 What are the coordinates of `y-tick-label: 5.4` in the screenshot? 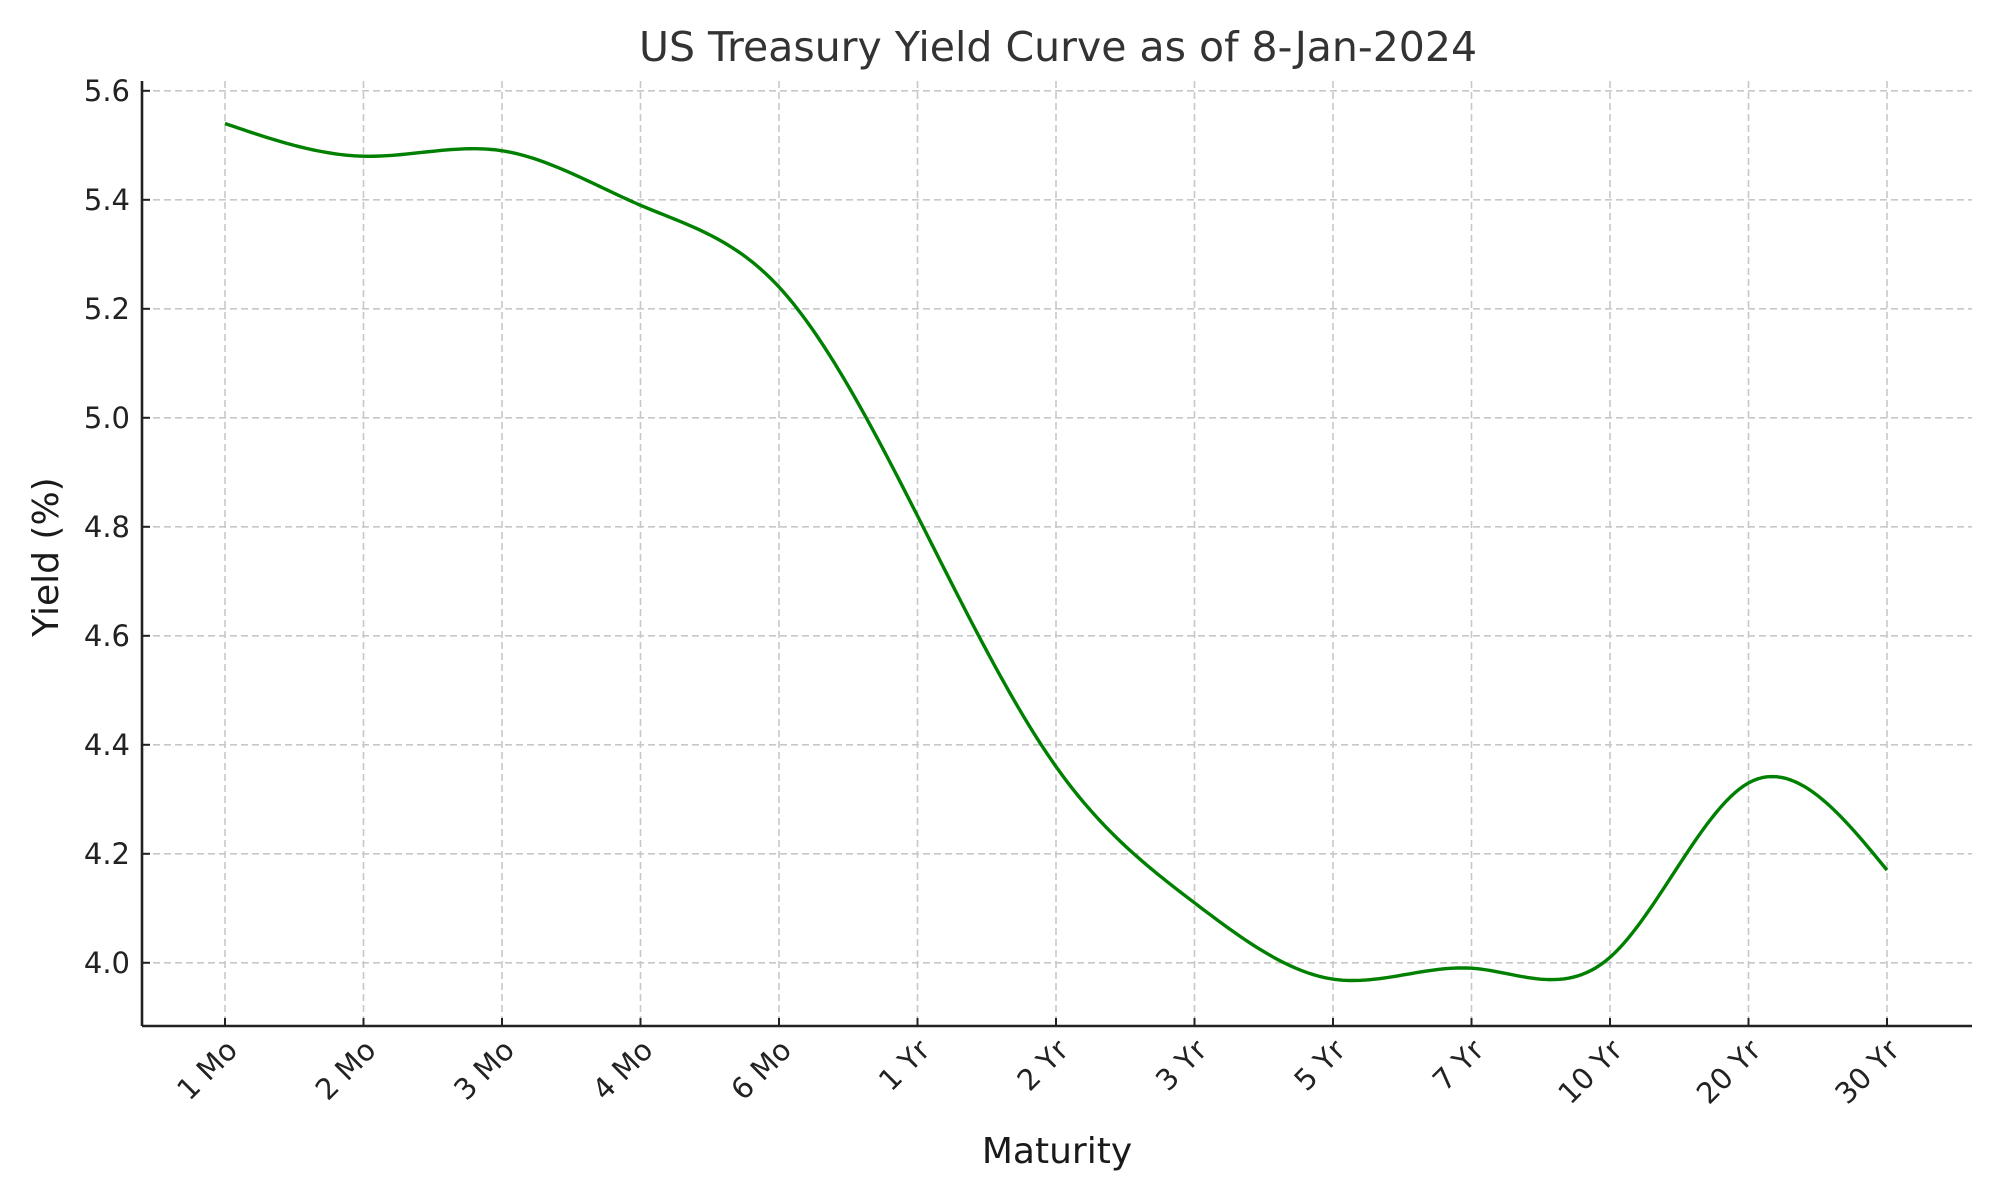 It's located at (107, 200).